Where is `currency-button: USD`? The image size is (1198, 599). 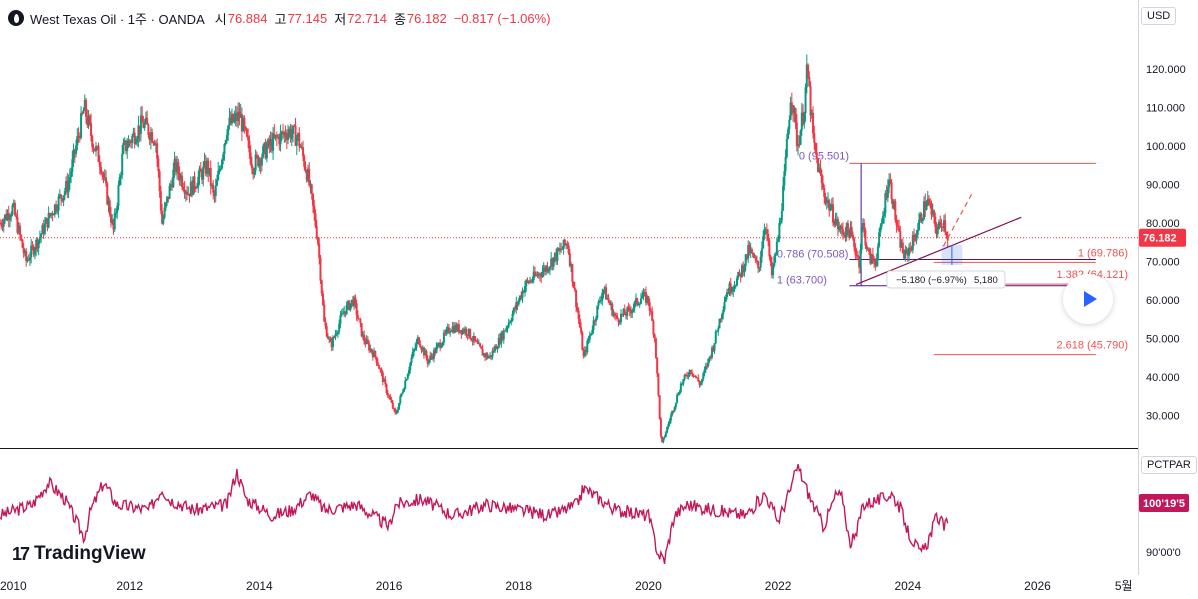 currency-button: USD is located at coordinates (1159, 16).